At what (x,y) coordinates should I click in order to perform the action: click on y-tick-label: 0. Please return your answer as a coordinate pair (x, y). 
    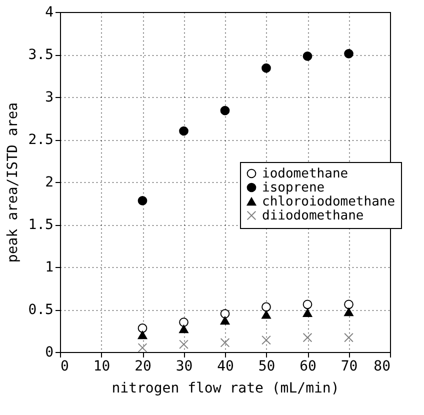
    Looking at the image, I should click on (49, 352).